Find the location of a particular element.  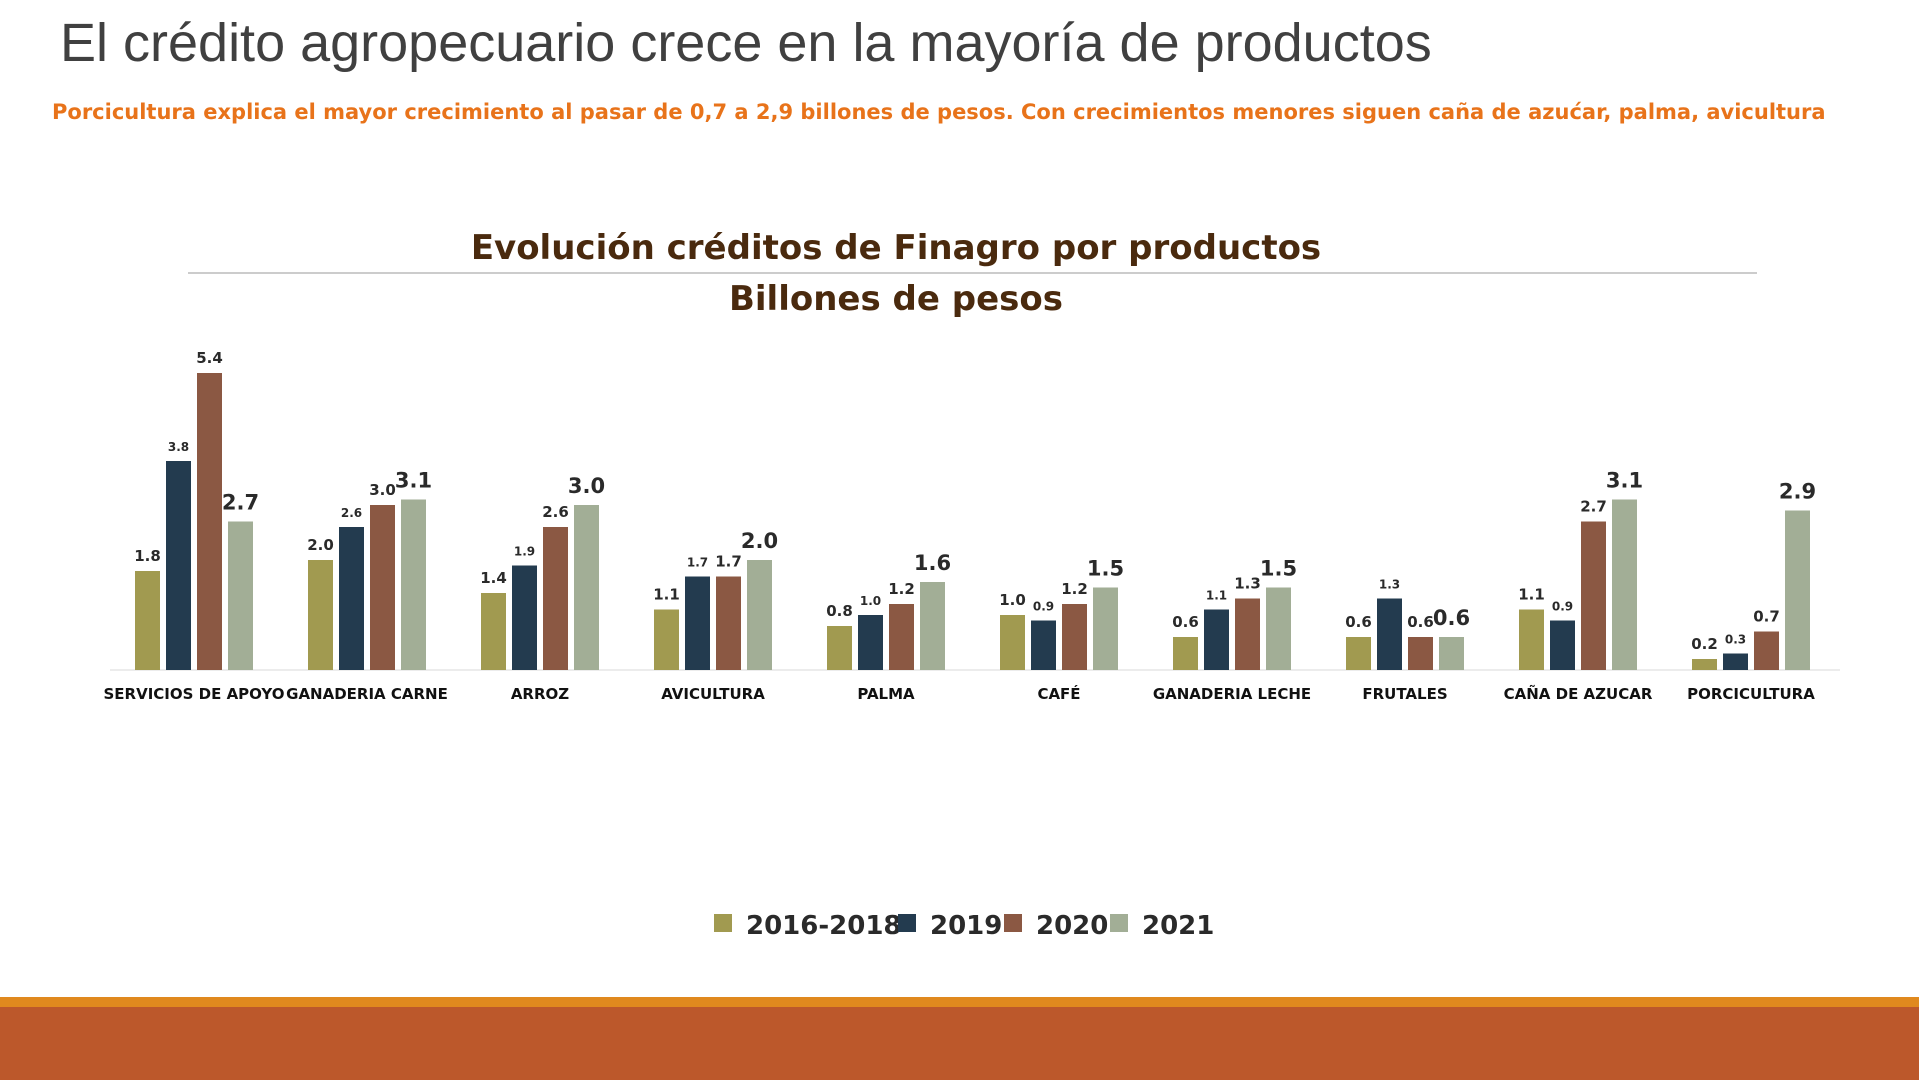

category-label-7: GANADERIA LECHE is located at coordinates (1232, 694).